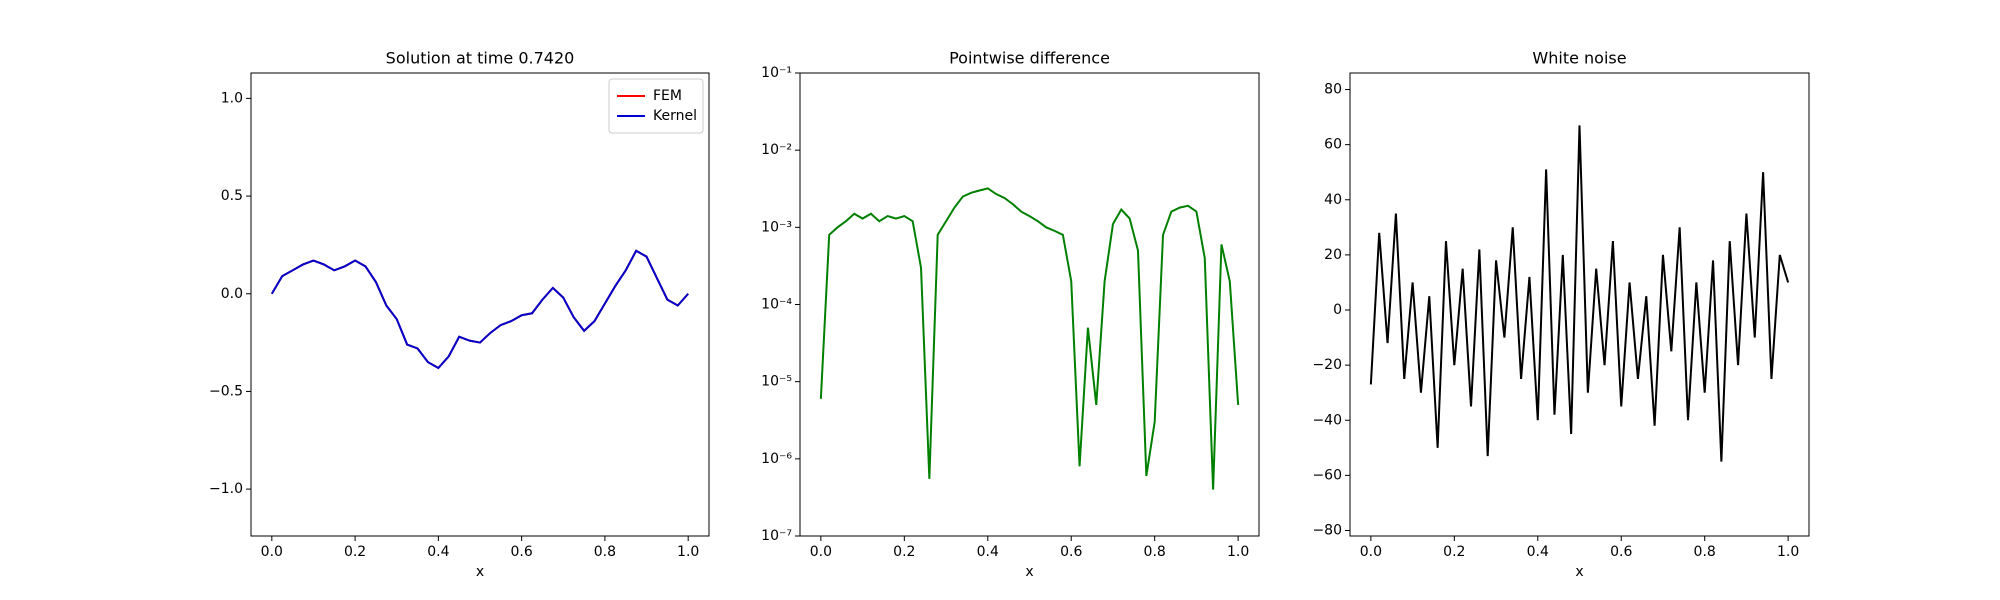 This screenshot has width=2000, height=600. What do you see at coordinates (1327, 475) in the screenshot?
I see `y-tick-label: −60` at bounding box center [1327, 475].